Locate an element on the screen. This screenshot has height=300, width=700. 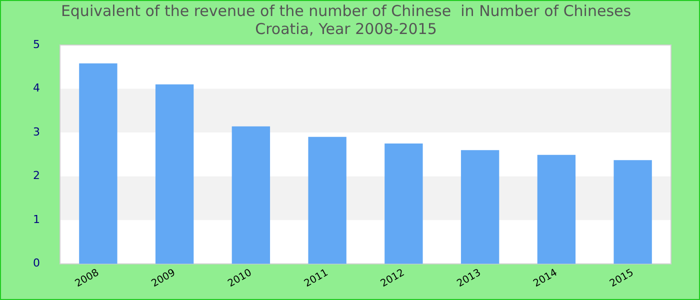
y-tick-label: 4 is located at coordinates (36, 88).